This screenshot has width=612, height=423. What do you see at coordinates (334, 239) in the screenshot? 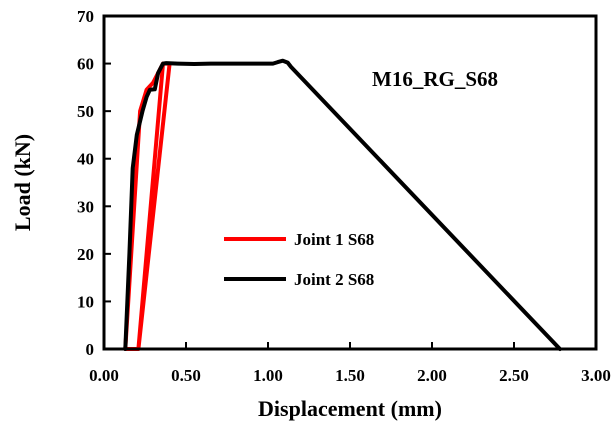
I see `legend-label-joint-1: Joint 1 S68` at bounding box center [334, 239].